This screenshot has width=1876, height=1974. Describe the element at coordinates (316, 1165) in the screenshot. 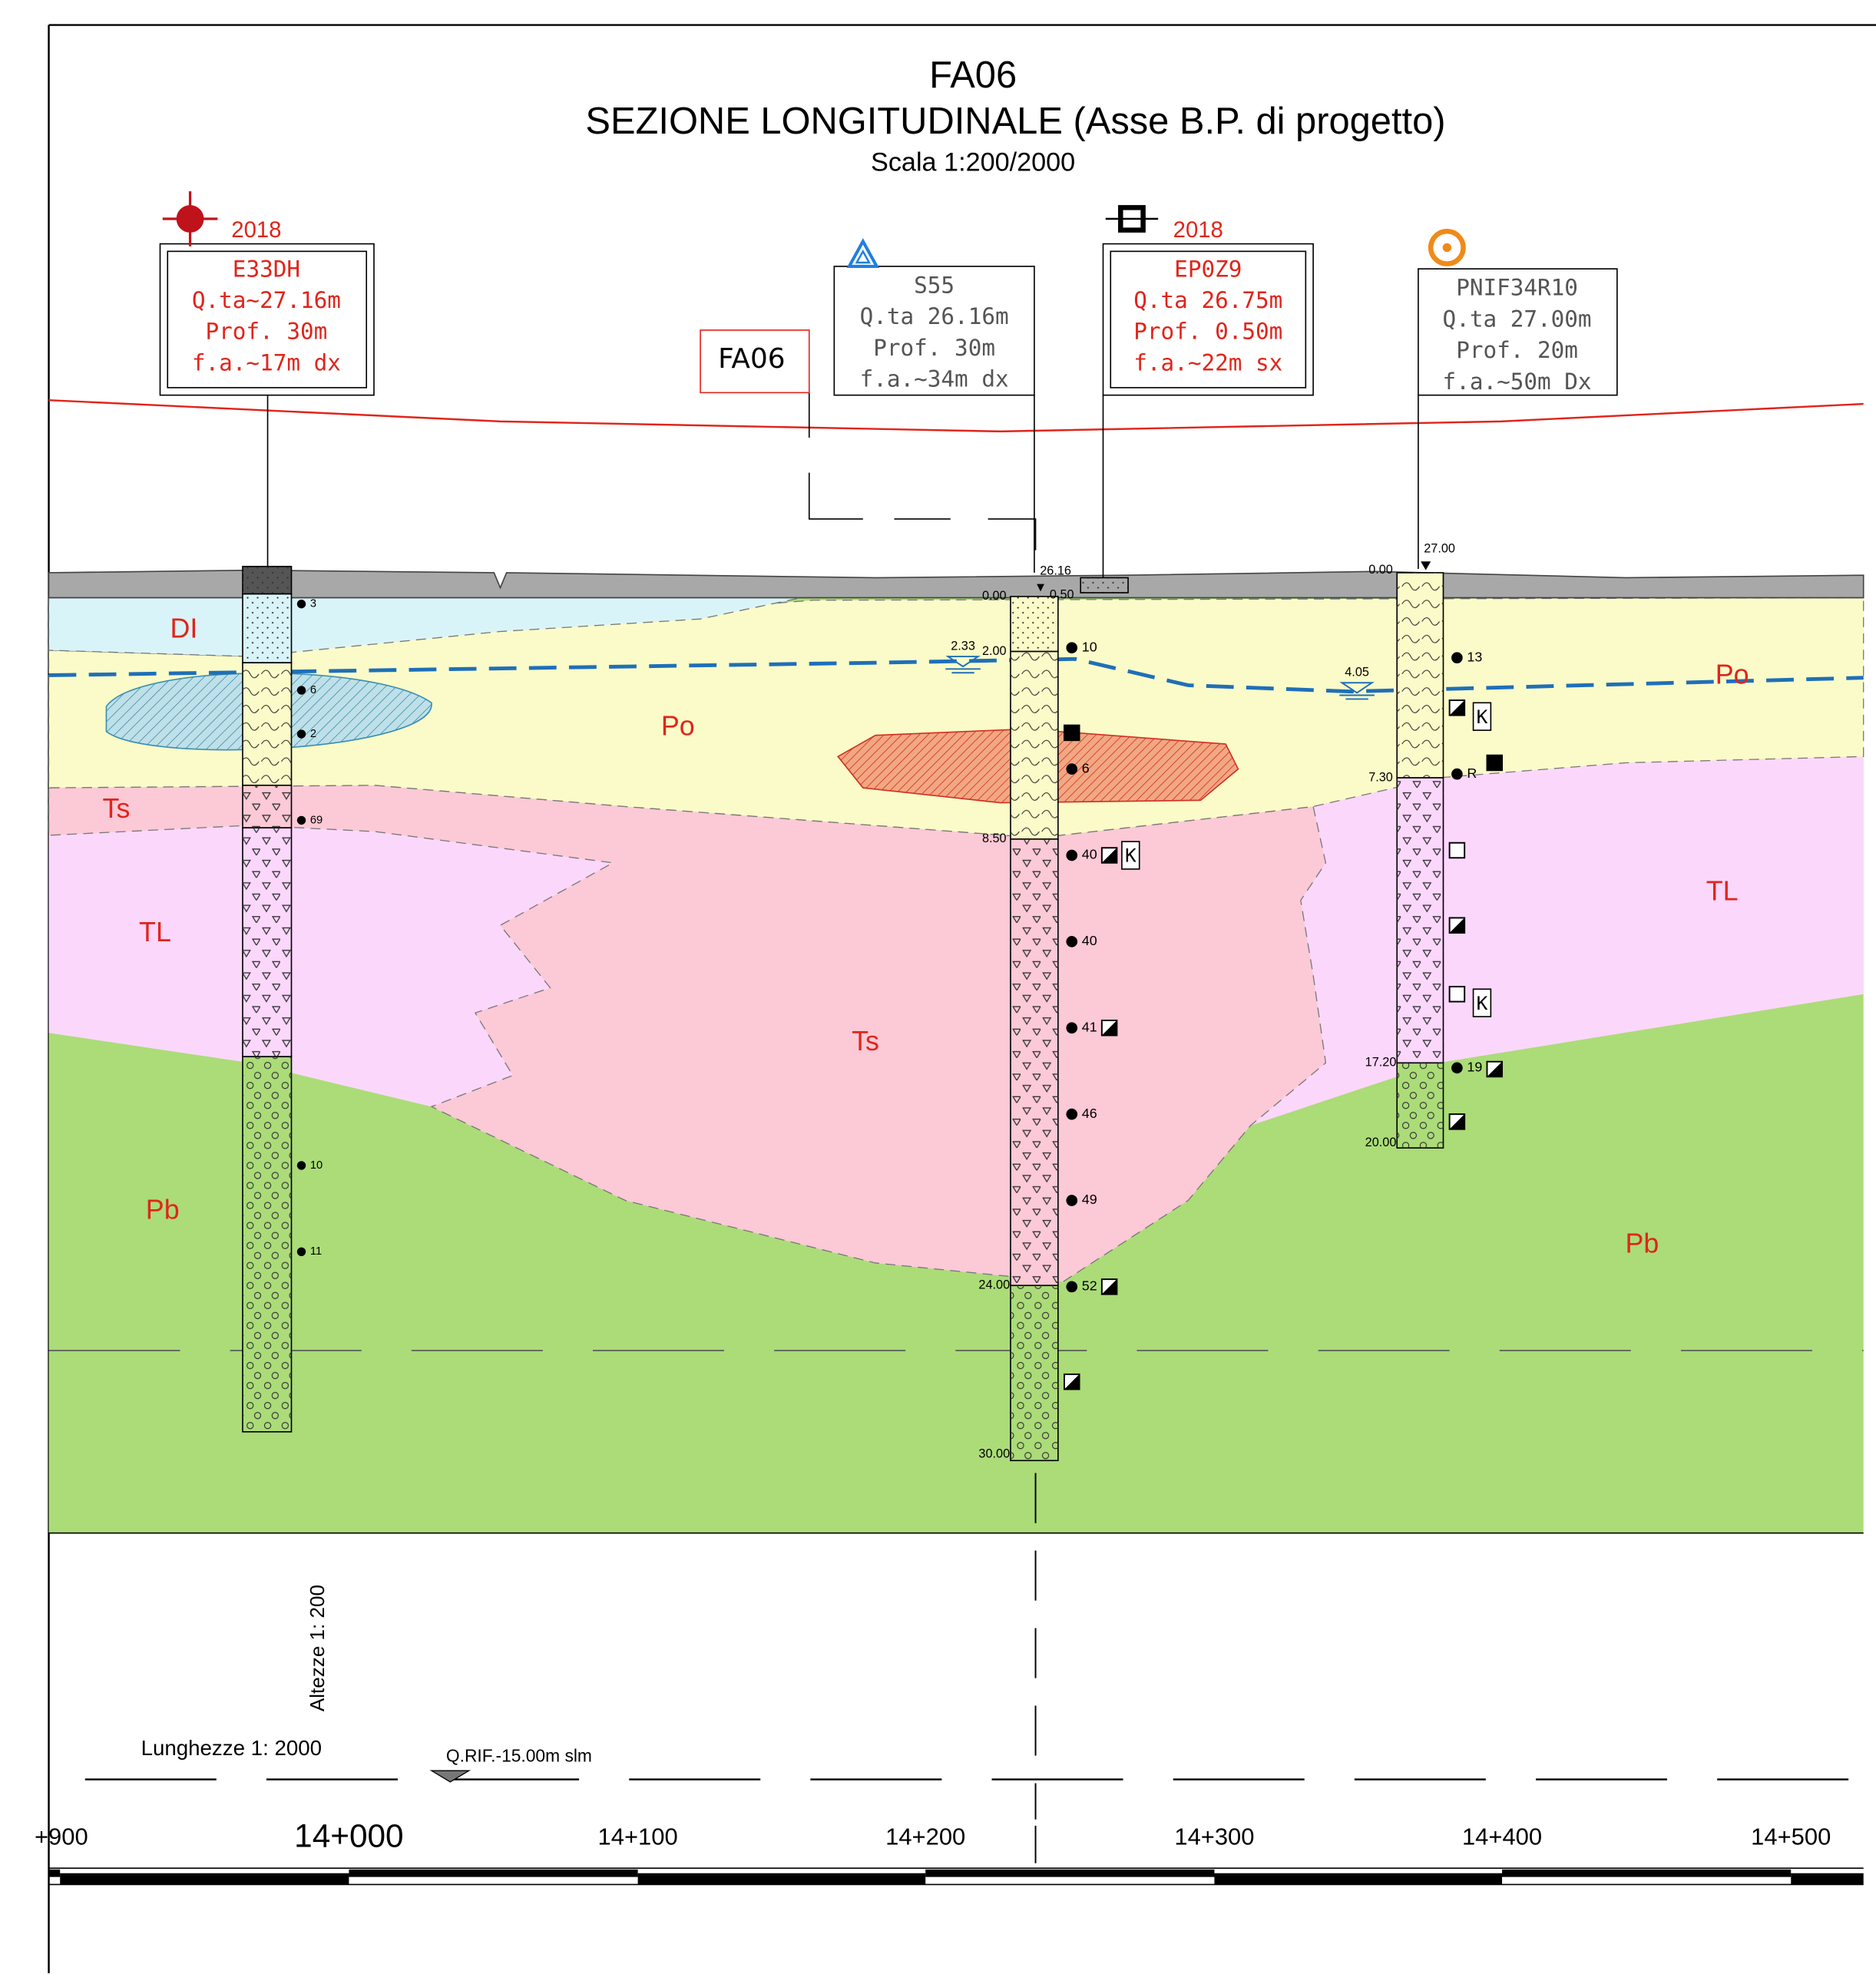

I see `spt-value: 10` at that location.